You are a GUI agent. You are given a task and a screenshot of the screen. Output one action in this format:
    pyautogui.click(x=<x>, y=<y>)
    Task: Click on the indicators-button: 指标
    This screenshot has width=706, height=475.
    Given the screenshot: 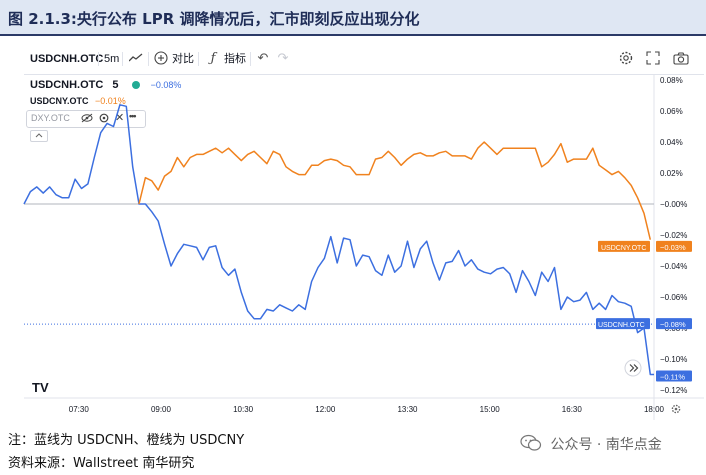 What is the action you would take?
    pyautogui.click(x=235, y=59)
    